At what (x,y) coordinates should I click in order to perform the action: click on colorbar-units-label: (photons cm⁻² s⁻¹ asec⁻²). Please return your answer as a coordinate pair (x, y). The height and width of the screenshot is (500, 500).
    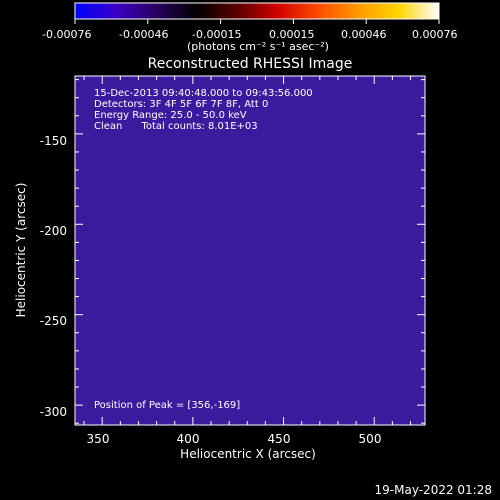
    Looking at the image, I should click on (258, 46).